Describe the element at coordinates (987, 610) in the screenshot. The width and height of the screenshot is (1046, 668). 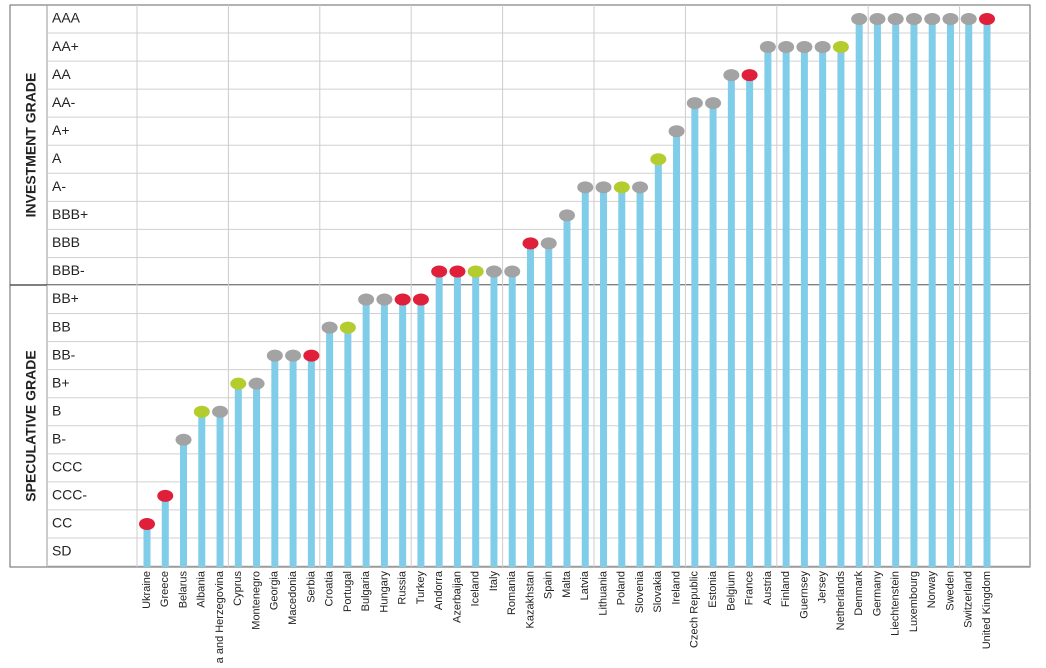
I see `x-tick-label: United Kingdom` at that location.